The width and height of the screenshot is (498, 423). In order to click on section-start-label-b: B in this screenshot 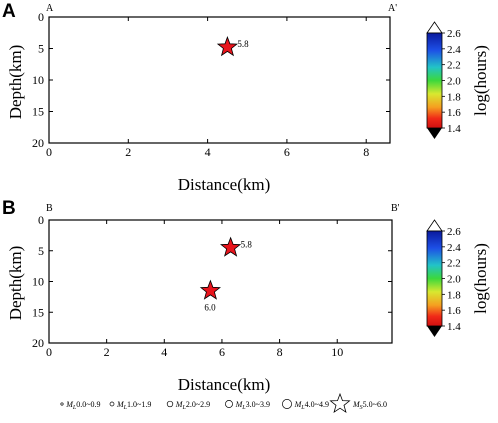, I will do `click(49, 208)`.